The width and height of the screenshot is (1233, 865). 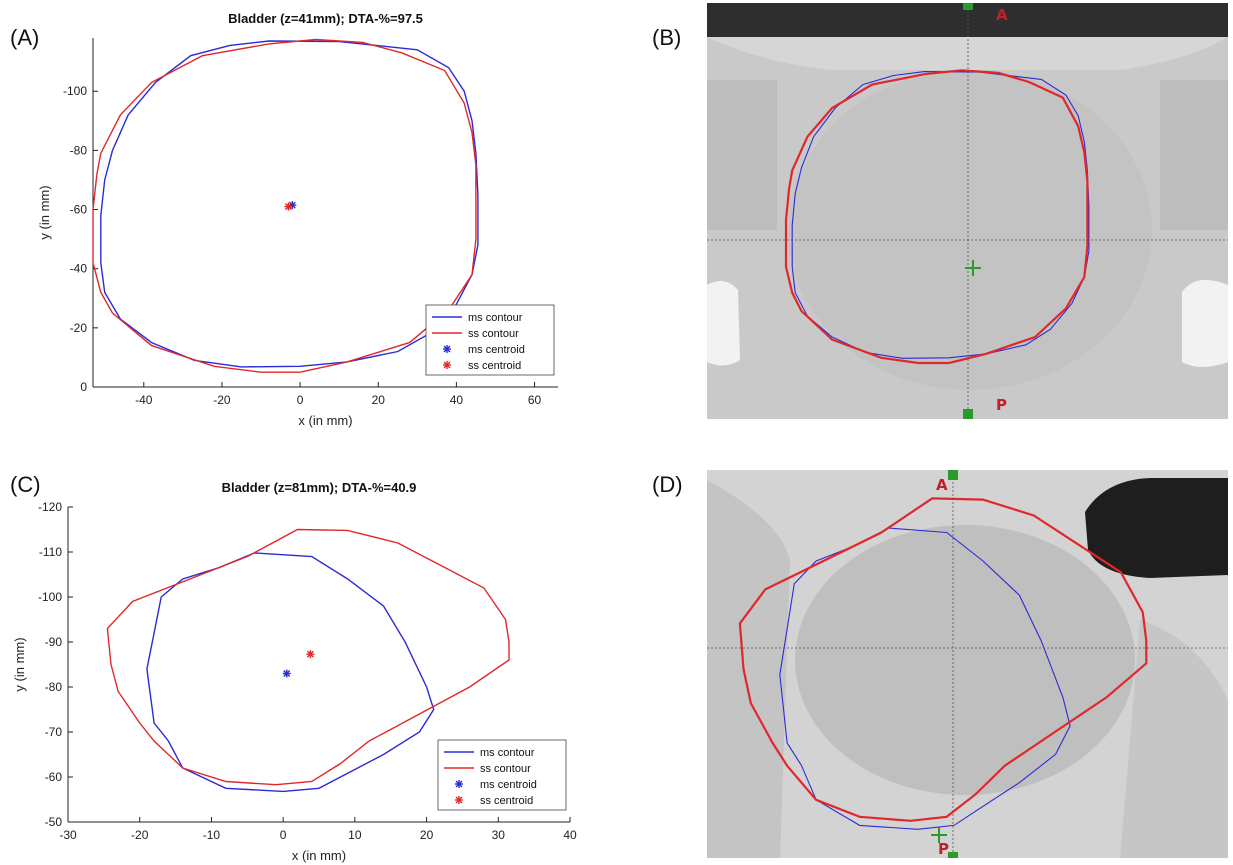 I want to click on x-tick-label-c: 20, so click(x=427, y=835).